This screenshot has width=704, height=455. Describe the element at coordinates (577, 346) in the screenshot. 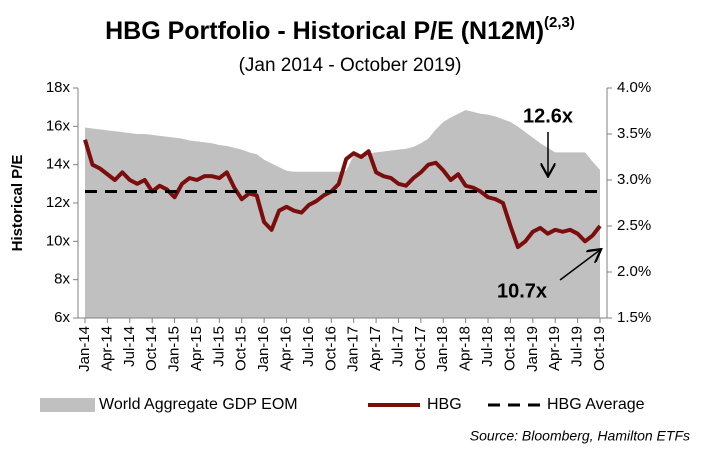

I see `x-tick-label: Jul-19` at that location.